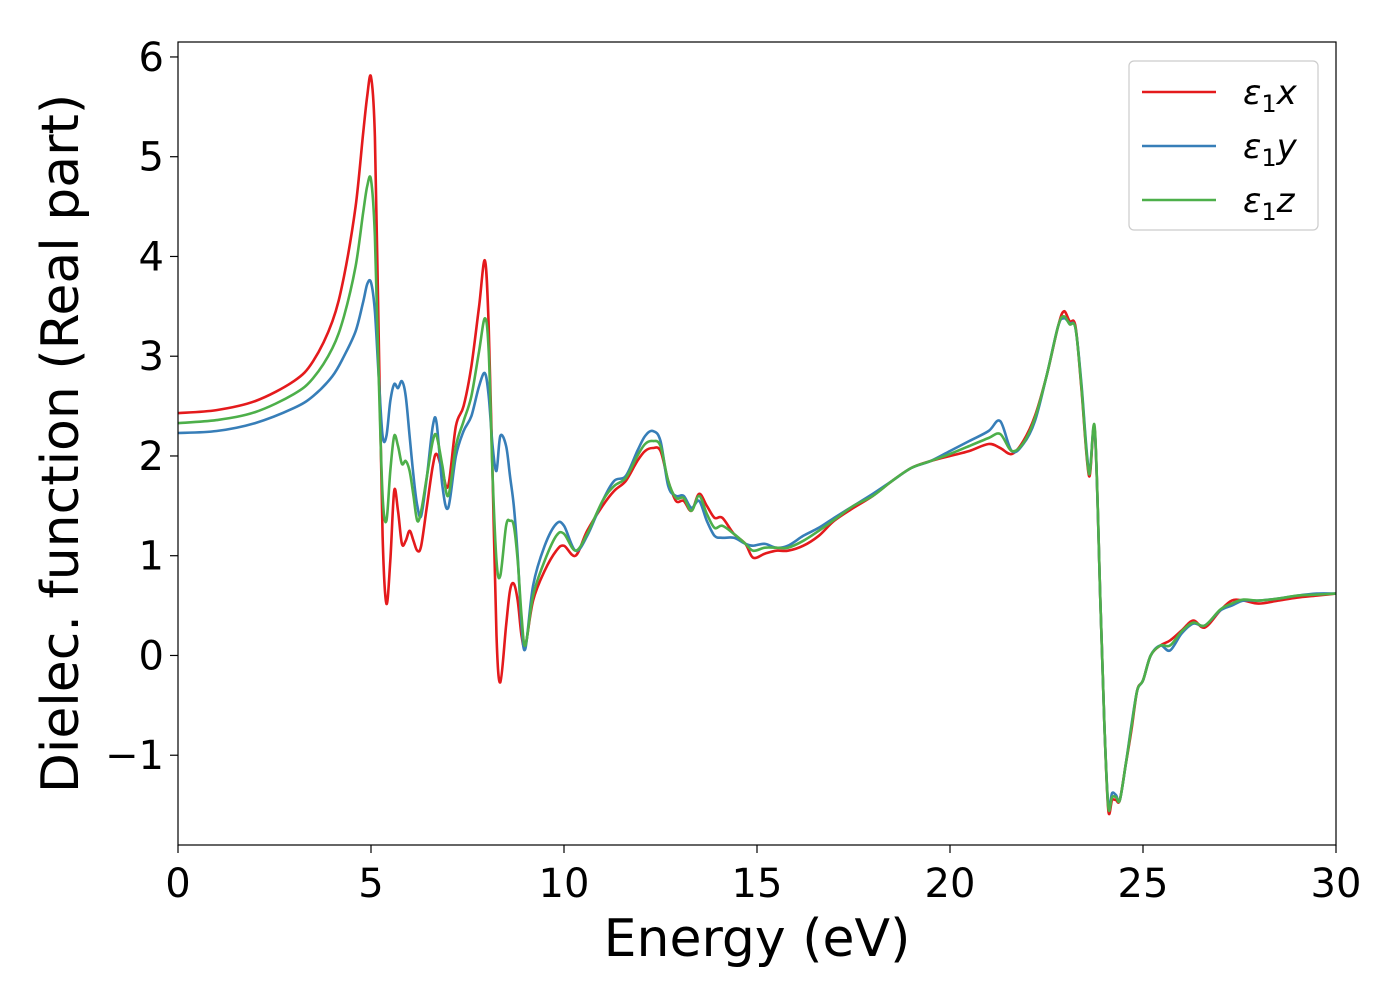 This screenshot has width=1400, height=1000. What do you see at coordinates (151, 656) in the screenshot?
I see `y-tick-label: 0` at bounding box center [151, 656].